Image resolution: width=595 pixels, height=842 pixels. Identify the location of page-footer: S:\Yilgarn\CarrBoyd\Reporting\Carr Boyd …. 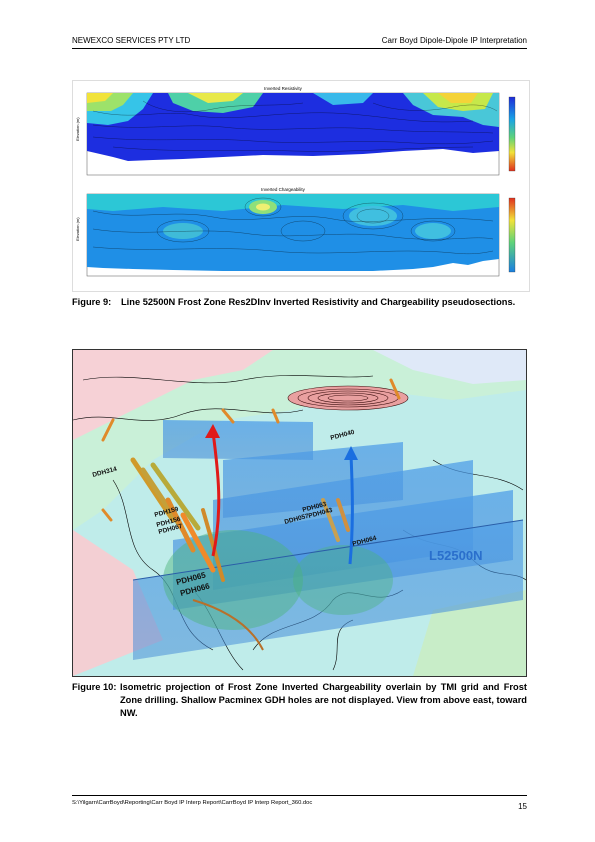
(299, 803).